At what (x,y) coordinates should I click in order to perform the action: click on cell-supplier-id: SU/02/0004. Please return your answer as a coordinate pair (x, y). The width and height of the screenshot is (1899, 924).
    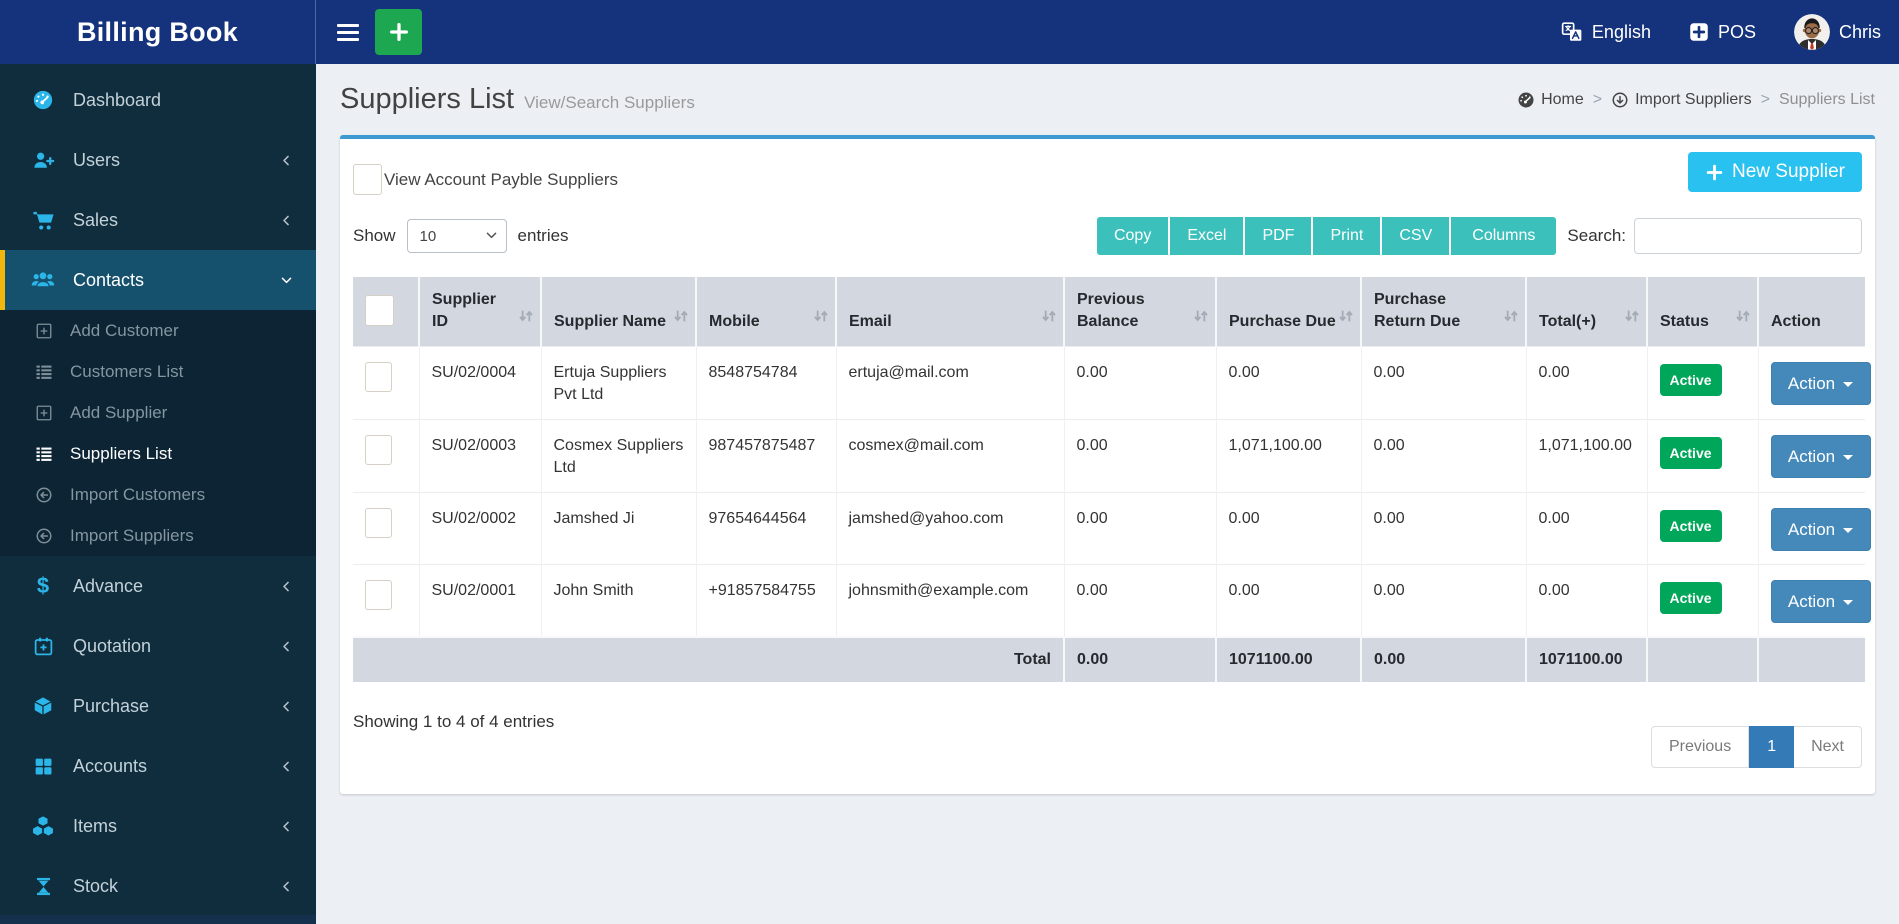
    Looking at the image, I should click on (479, 383).